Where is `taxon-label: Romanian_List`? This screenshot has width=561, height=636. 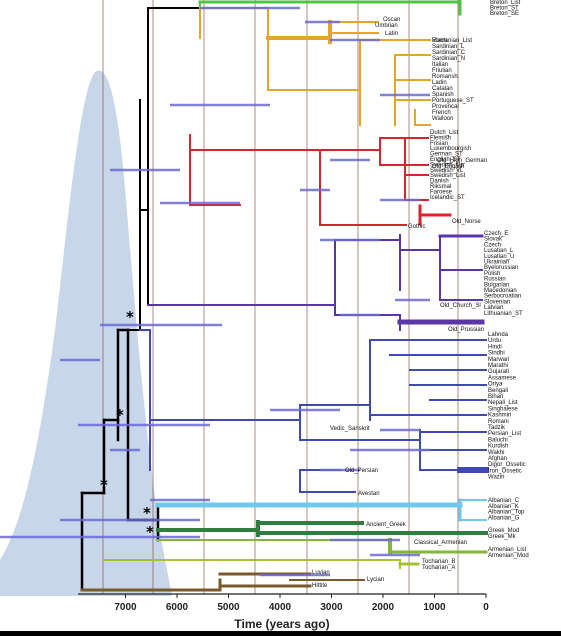 taxon-label: Romanian_List is located at coordinates (452, 41).